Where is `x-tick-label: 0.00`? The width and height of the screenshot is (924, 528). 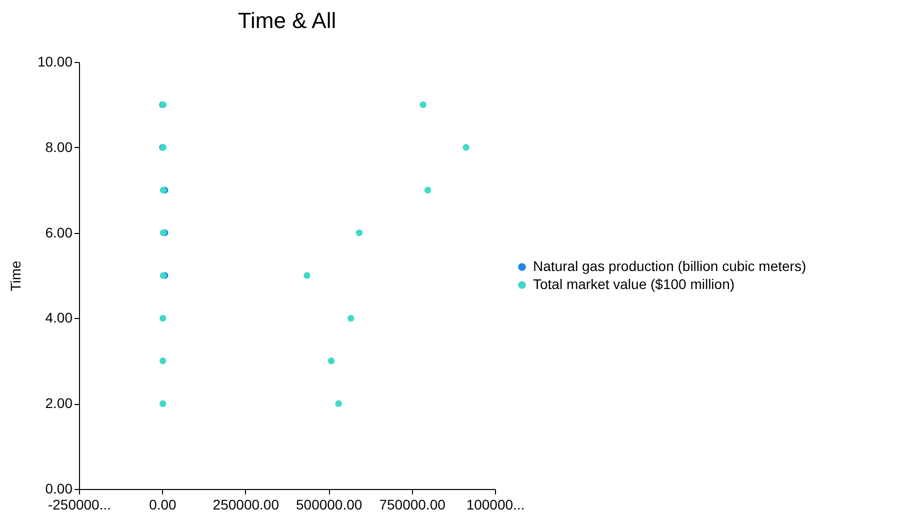 x-tick-label: 0.00 is located at coordinates (163, 504).